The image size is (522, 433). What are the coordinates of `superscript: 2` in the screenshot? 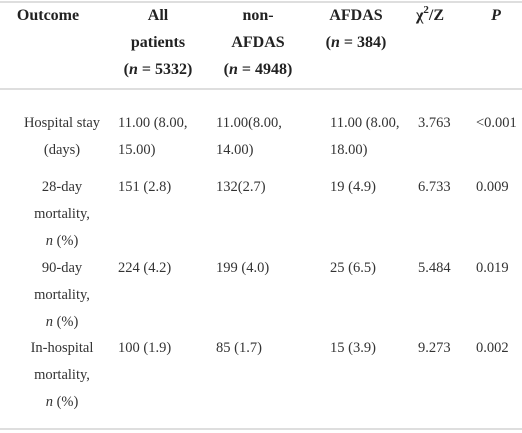 It's located at (426, 10).